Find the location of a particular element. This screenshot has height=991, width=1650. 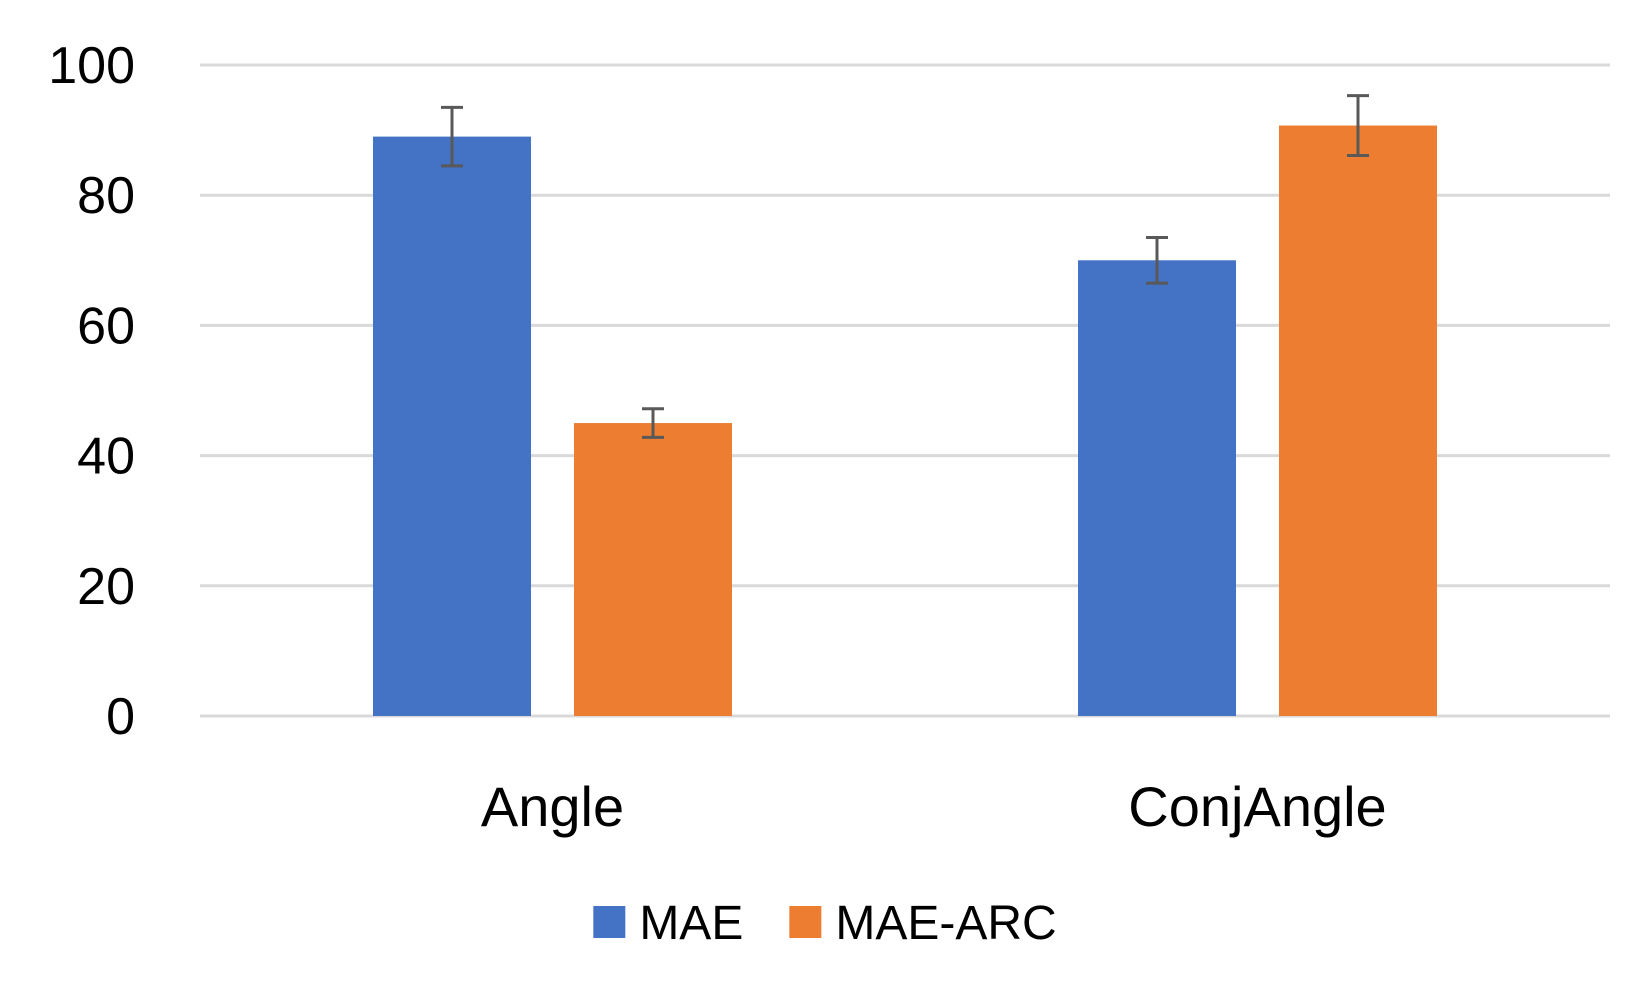

y-tick-label: 40 is located at coordinates (106, 457).